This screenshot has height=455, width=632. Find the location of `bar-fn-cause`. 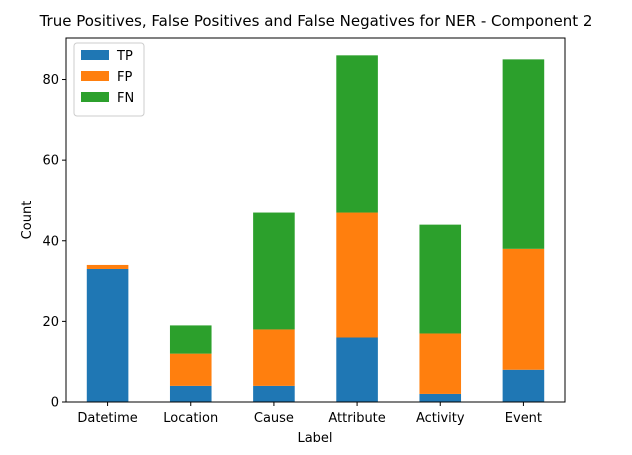

bar-fn-cause is located at coordinates (274, 271).